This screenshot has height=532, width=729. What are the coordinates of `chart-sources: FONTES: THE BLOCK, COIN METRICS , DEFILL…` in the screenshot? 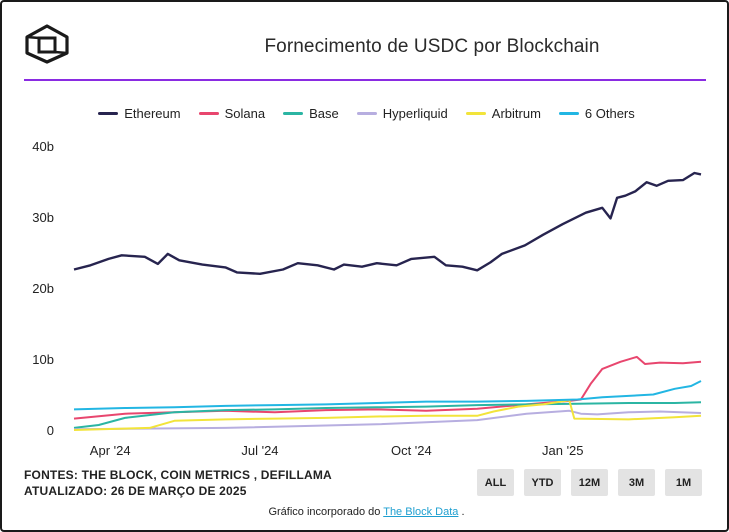 It's located at (178, 483).